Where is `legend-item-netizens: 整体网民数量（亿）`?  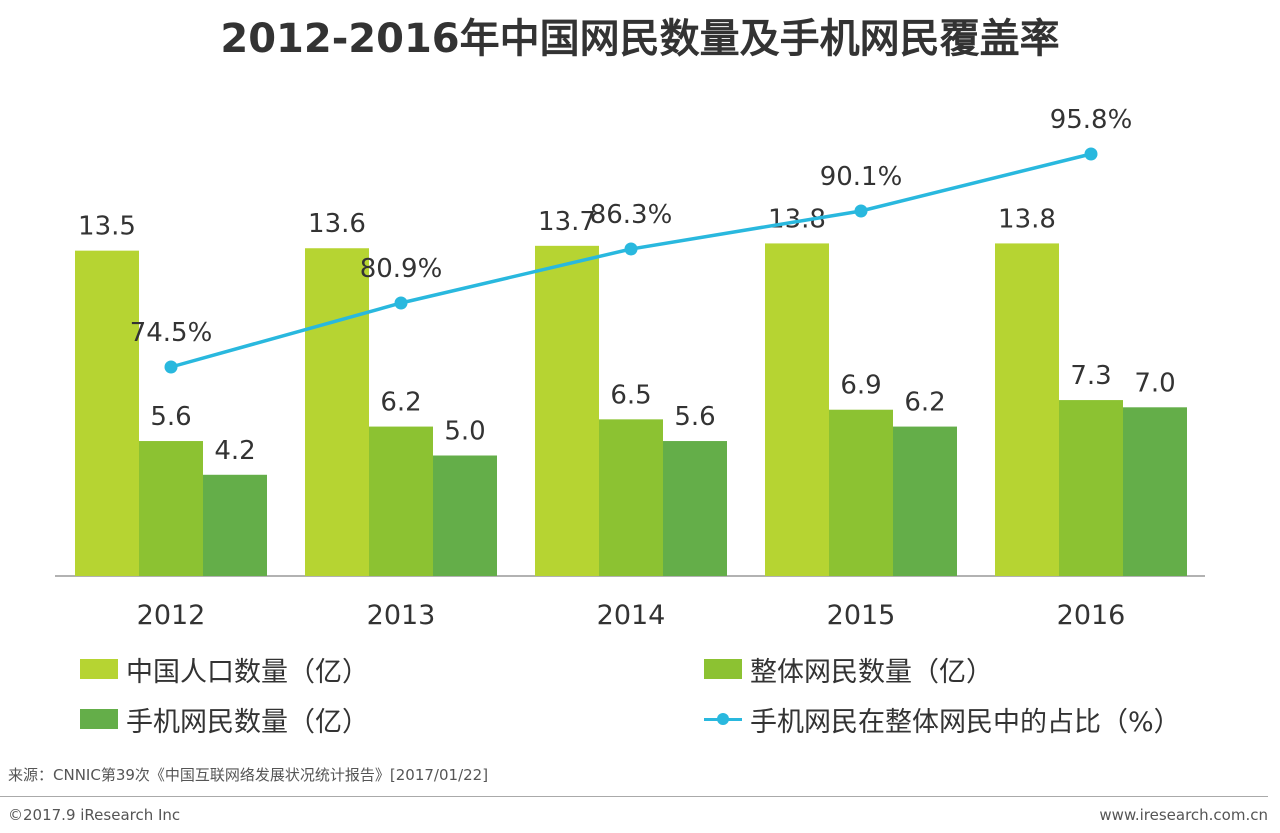
legend-item-netizens: 整体网民数量（亿） is located at coordinates (848, 670).